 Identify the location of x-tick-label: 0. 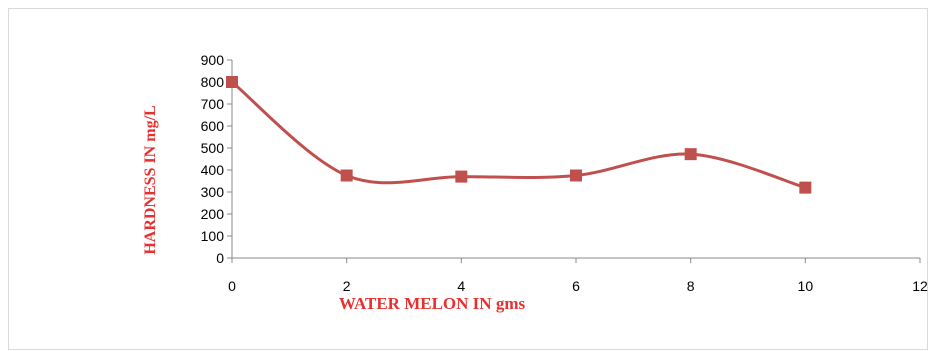
(232, 286).